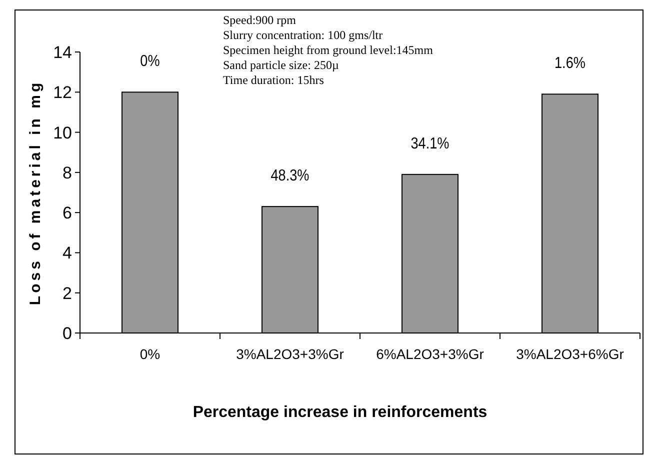  What do you see at coordinates (62, 132) in the screenshot?
I see `y-tick-label: 10` at bounding box center [62, 132].